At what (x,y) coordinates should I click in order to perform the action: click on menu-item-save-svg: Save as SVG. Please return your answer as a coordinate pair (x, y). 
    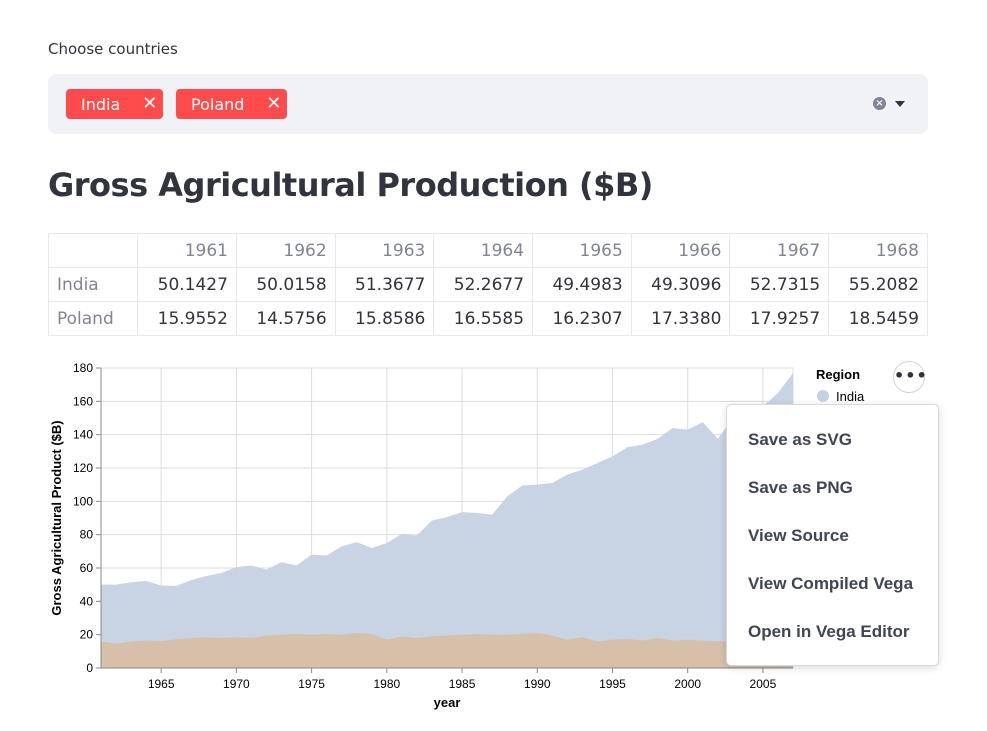
    Looking at the image, I should click on (800, 439).